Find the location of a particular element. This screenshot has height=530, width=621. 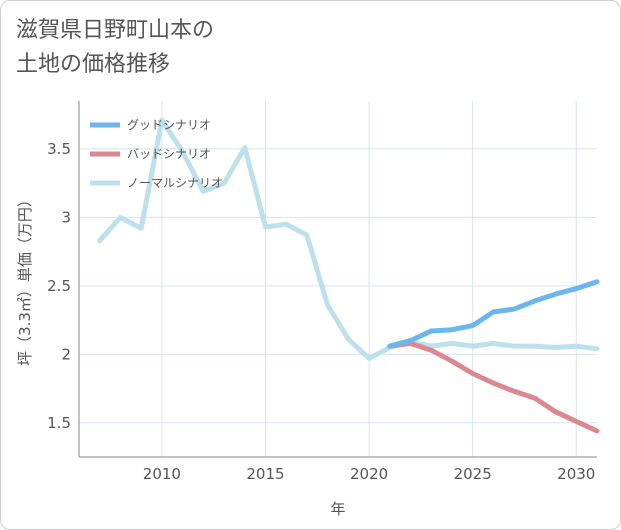

legend-label: ノーマルシナリオ is located at coordinates (175, 183).